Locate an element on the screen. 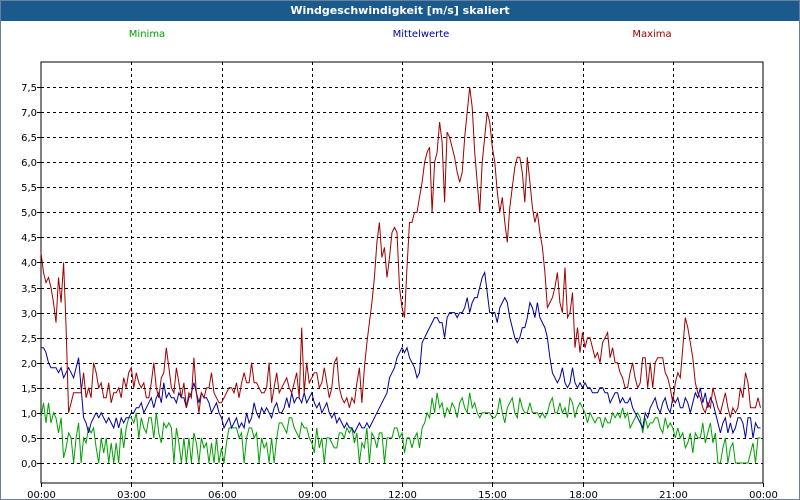  y-tick-label: 0,0 is located at coordinates (29, 464).